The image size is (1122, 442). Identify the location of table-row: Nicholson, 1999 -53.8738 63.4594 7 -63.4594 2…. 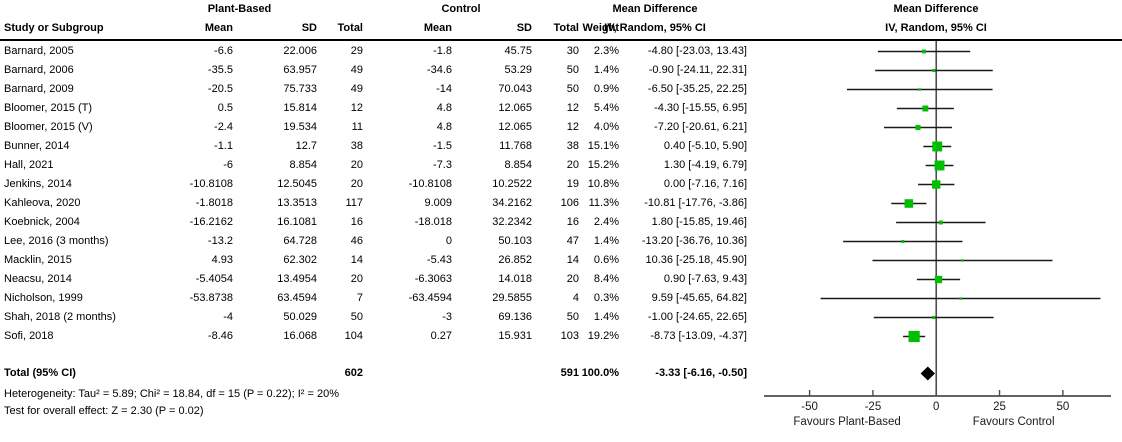
(374, 298).